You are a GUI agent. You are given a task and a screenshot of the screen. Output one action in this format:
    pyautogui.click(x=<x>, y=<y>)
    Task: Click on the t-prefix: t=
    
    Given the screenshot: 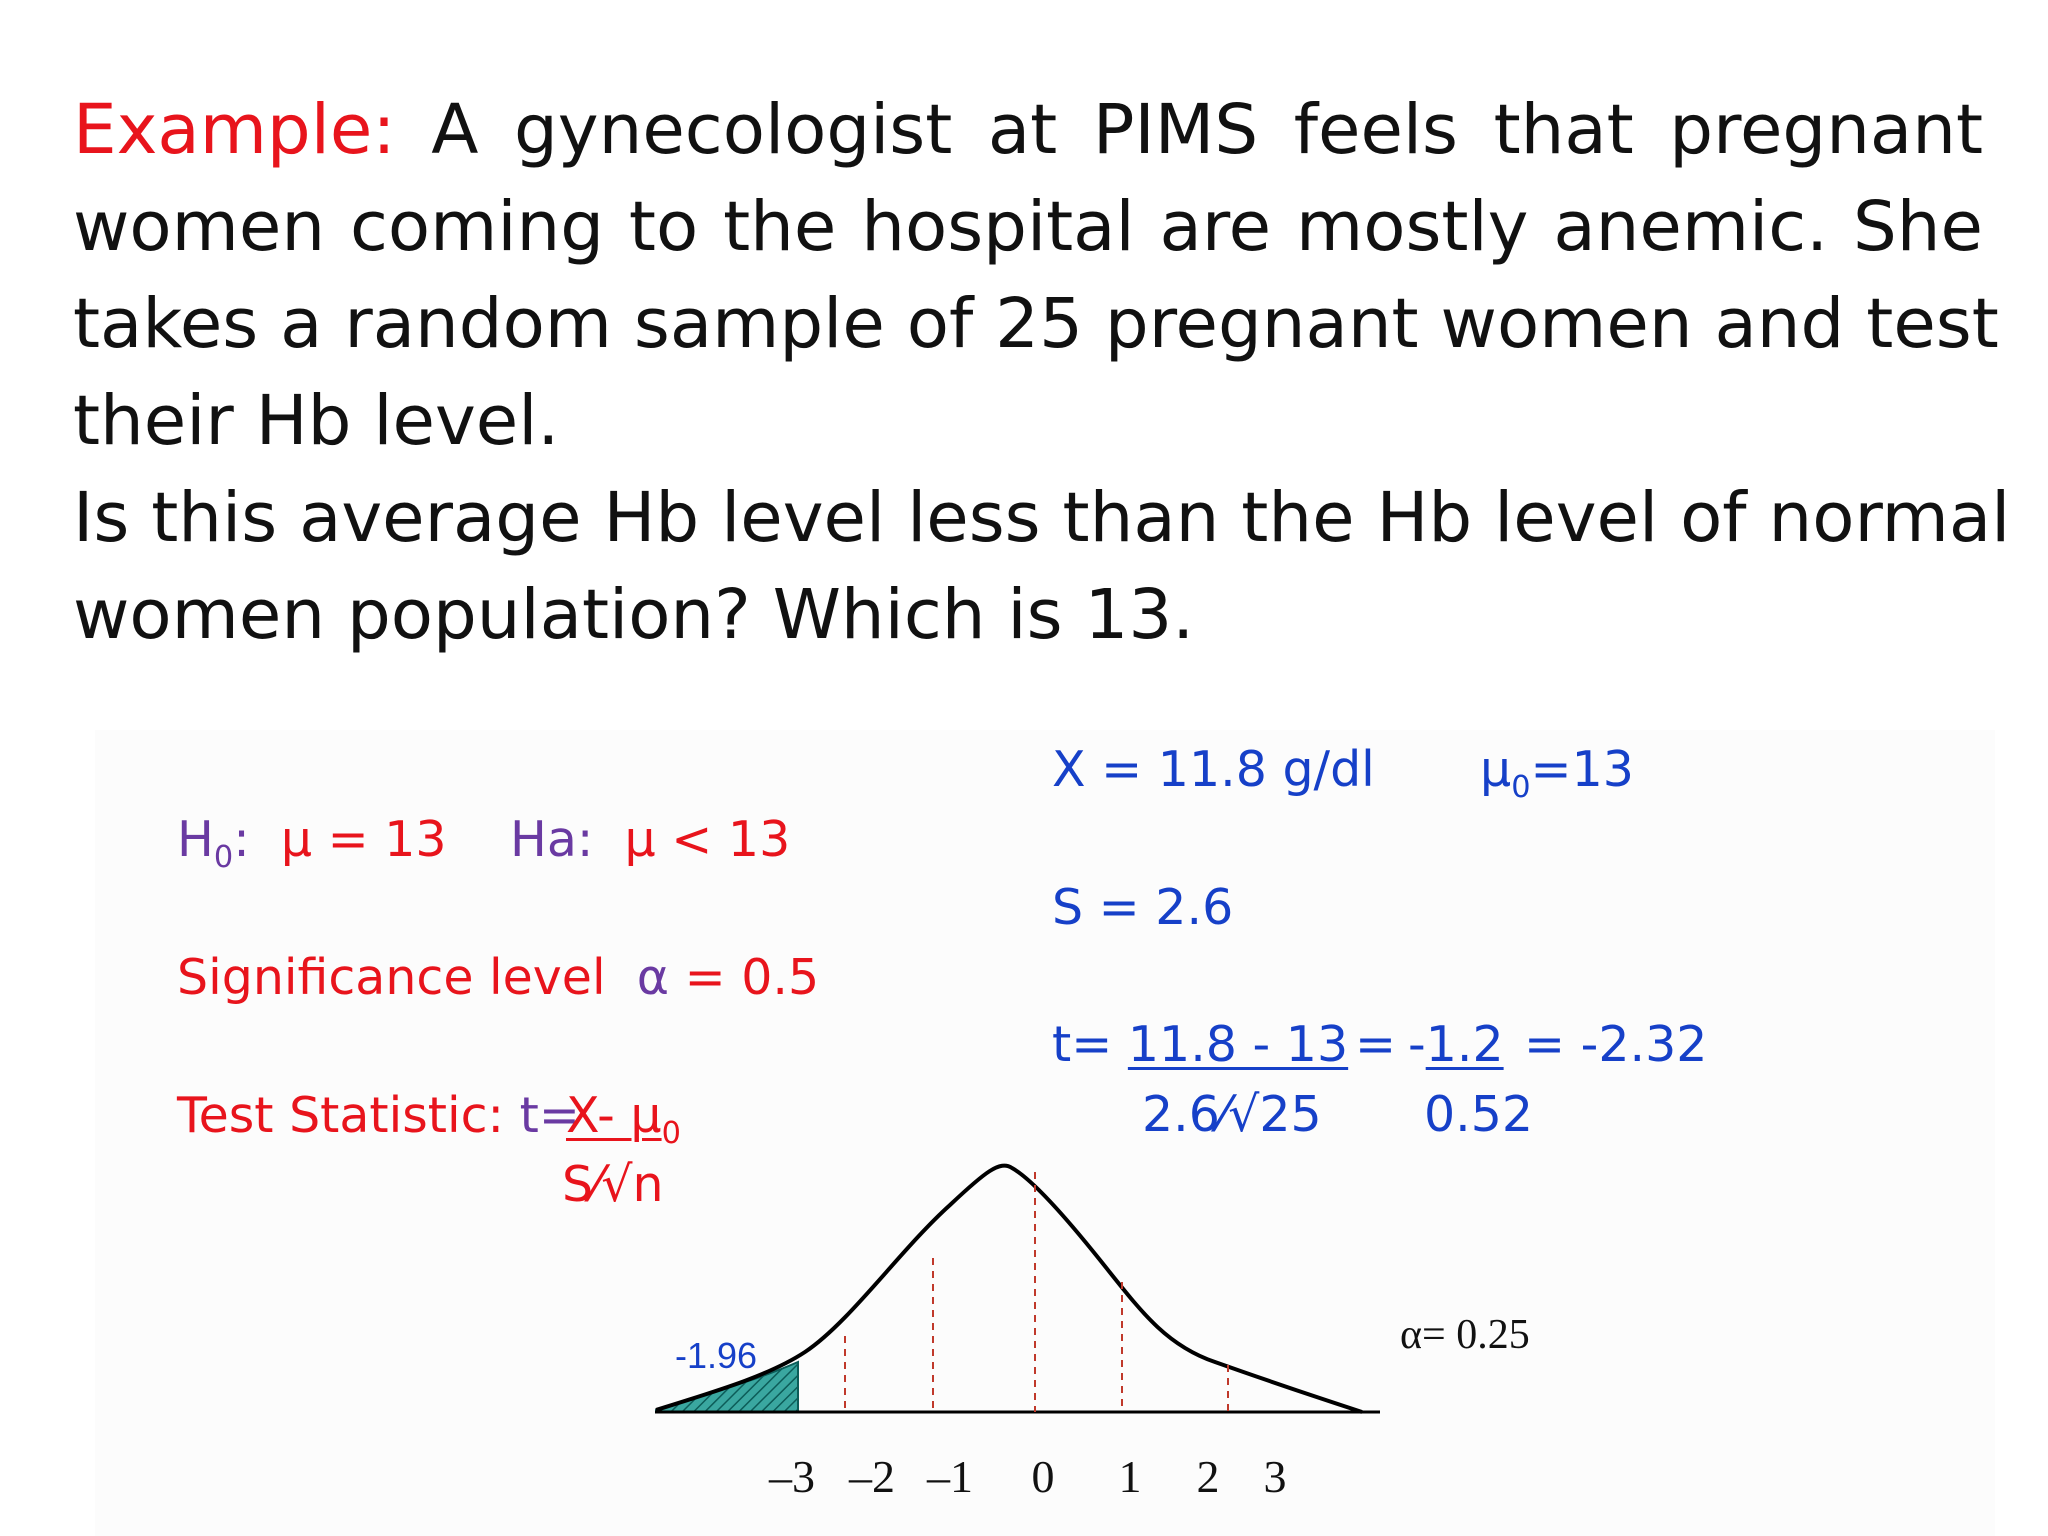 What is the action you would take?
    pyautogui.click(x=549, y=1115)
    